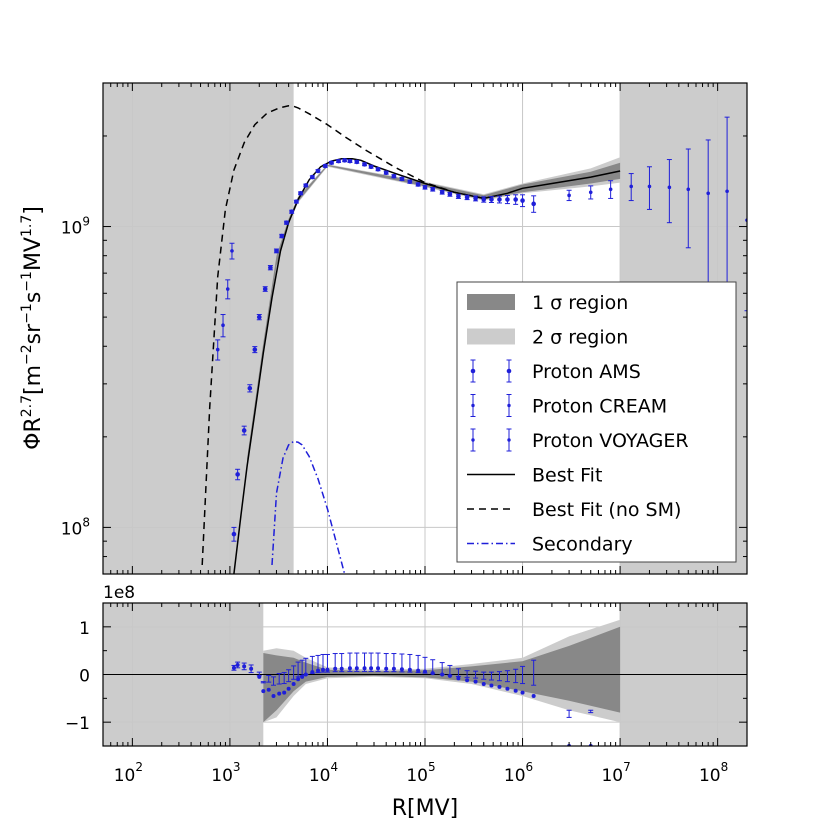 Image resolution: width=830 pixels, height=830 pixels. What do you see at coordinates (606, 510) in the screenshot?
I see `legend-label-nosm: Best Fit (no SM)` at bounding box center [606, 510].